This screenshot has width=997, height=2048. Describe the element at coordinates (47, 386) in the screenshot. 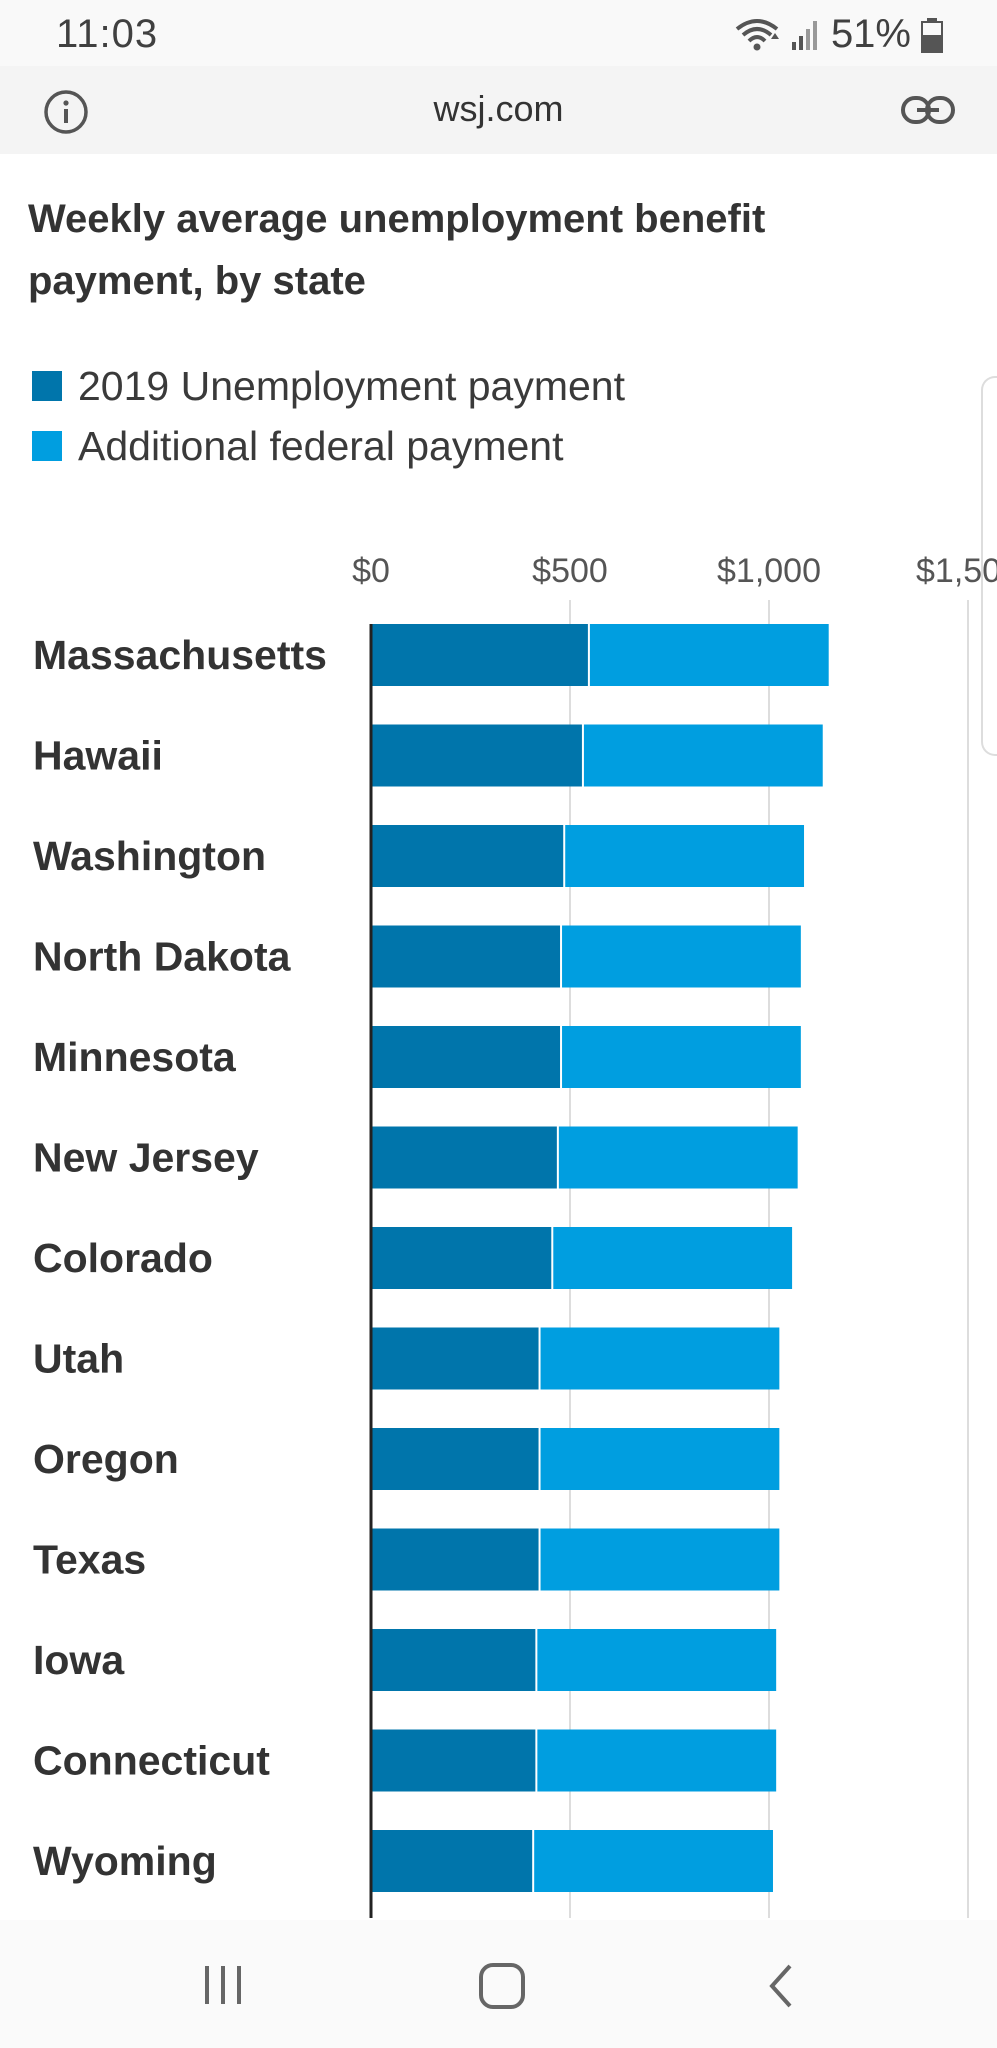

I see `legend-swatch-base` at that location.